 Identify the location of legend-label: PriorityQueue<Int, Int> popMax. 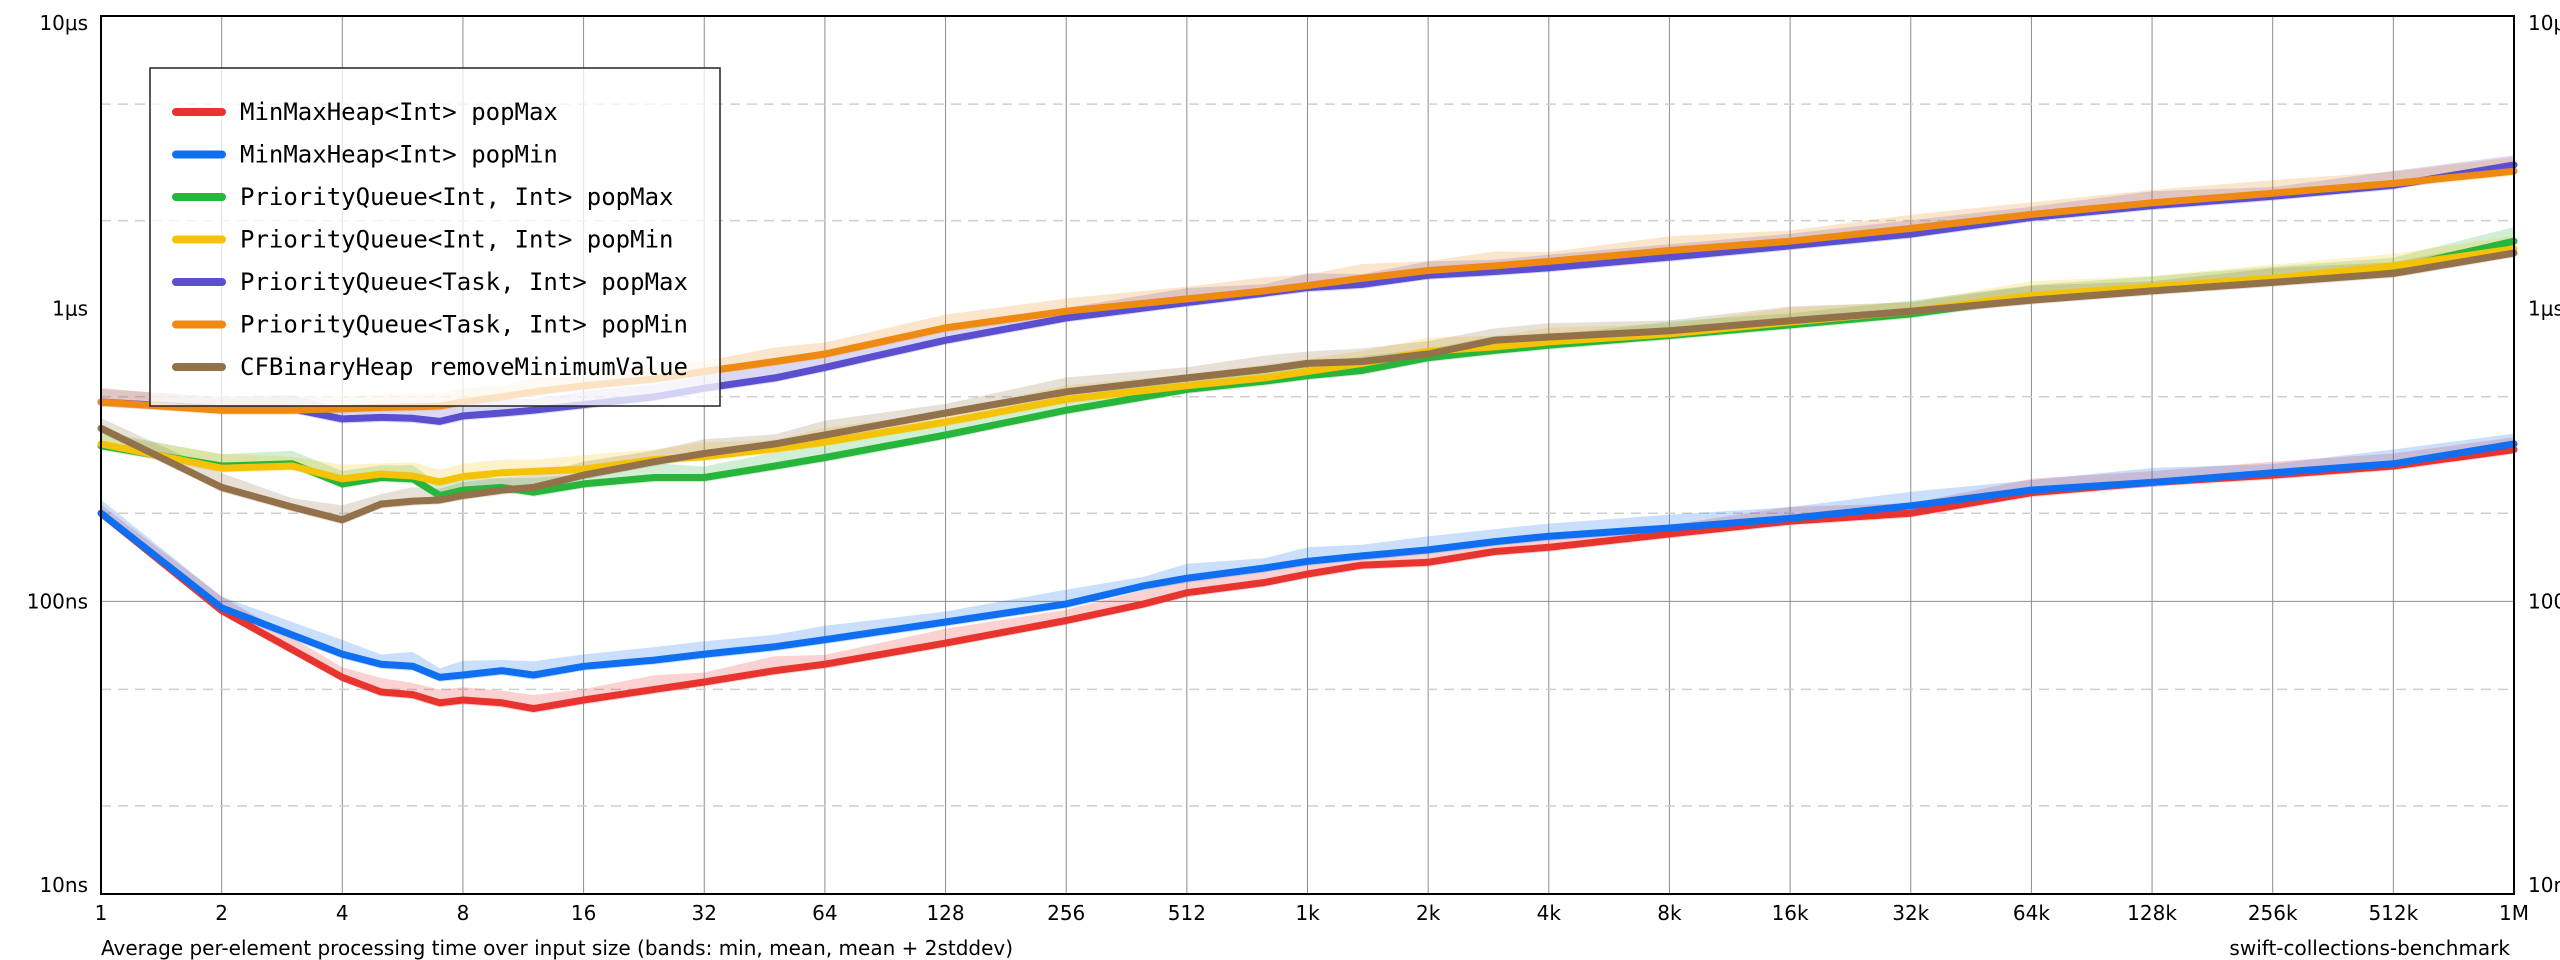
(456, 197).